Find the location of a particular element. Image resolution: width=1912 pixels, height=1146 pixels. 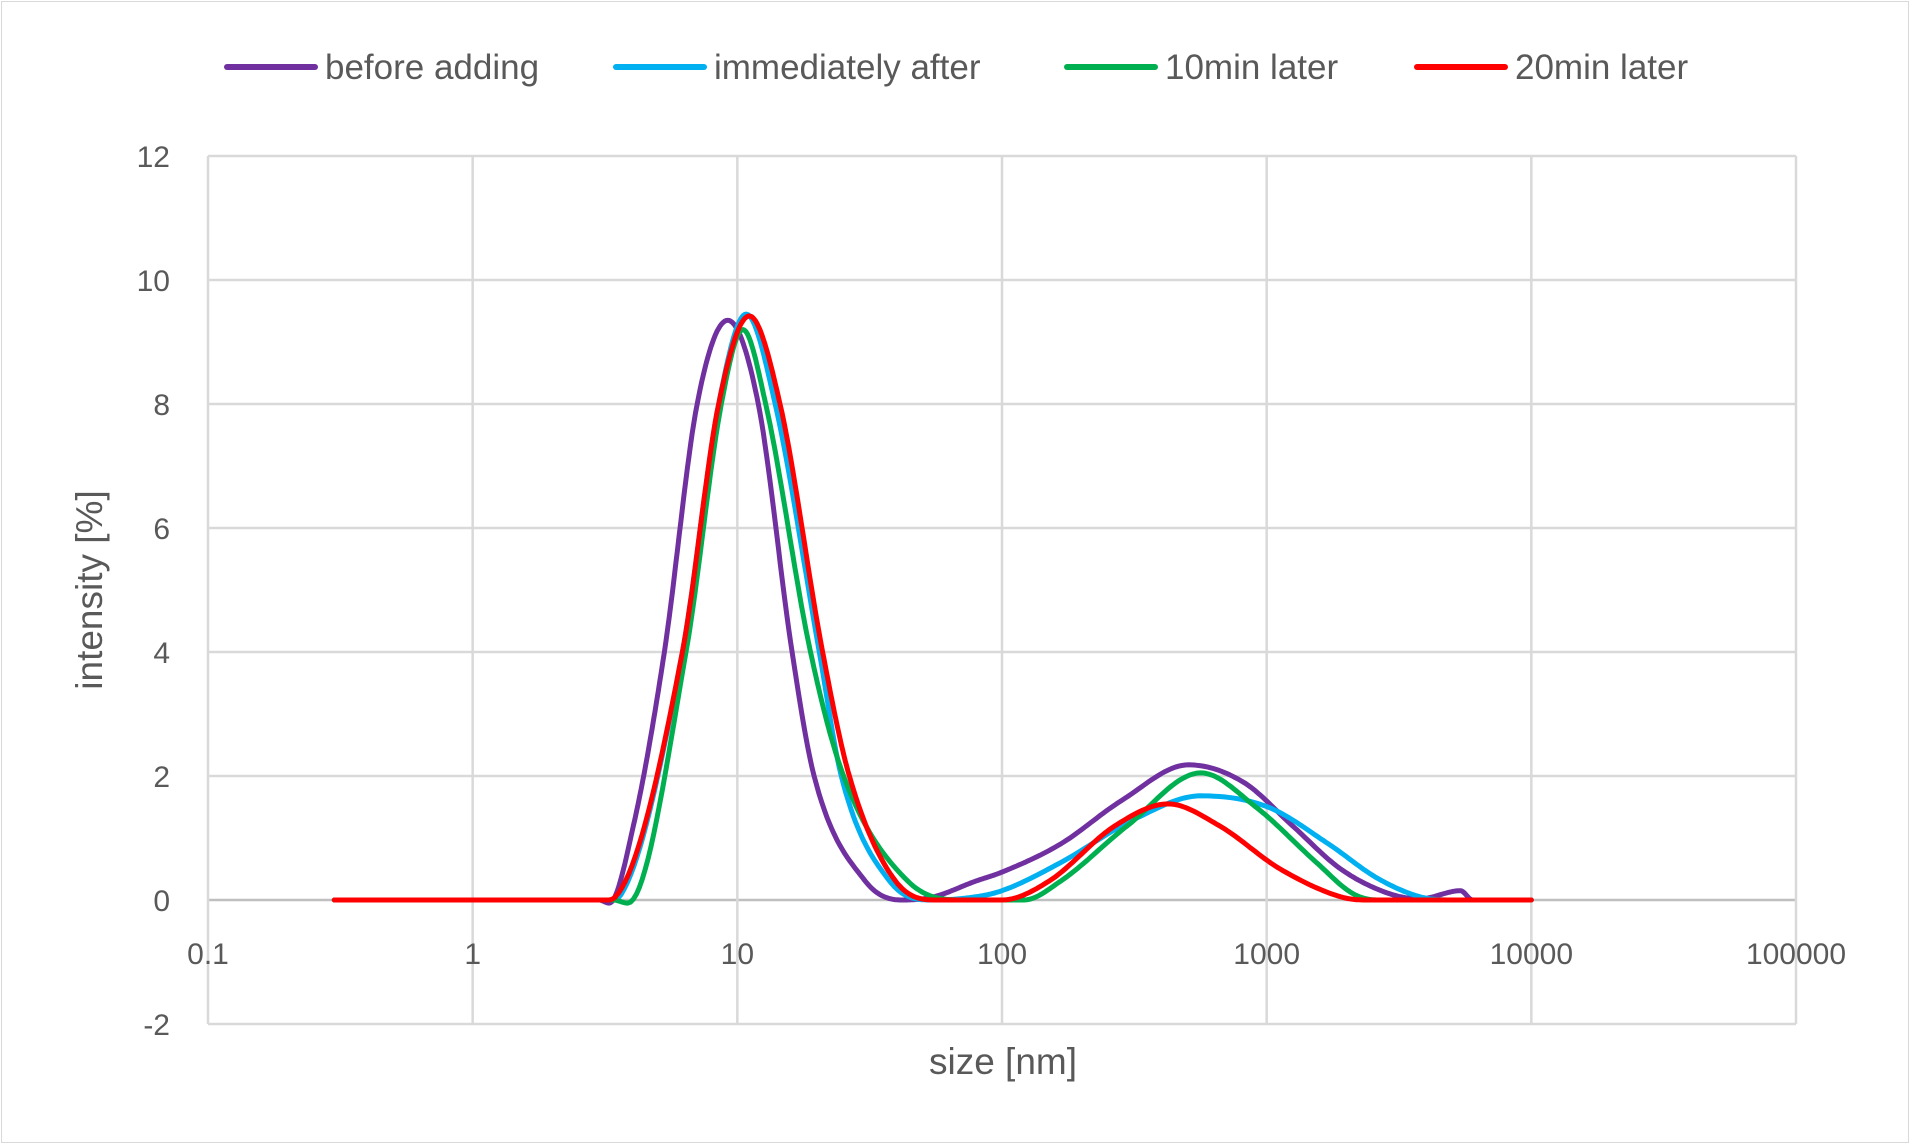

x-axis-title: size [nm] is located at coordinates (1003, 1061).